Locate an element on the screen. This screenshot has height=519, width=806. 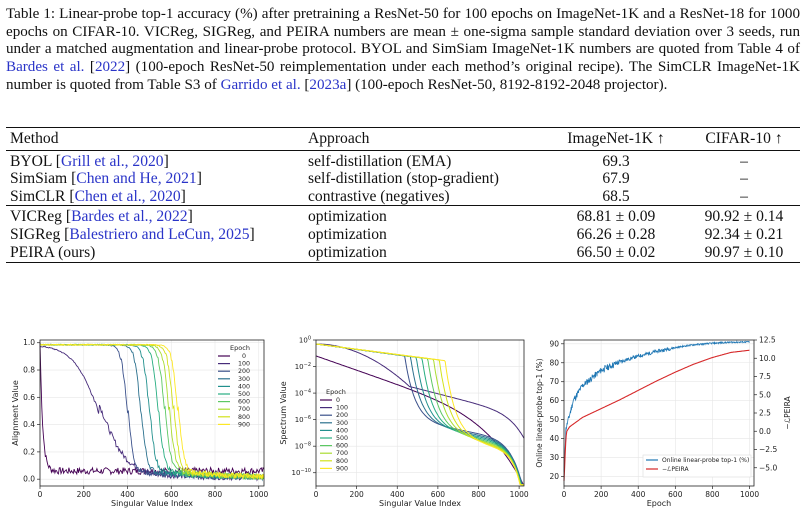
legend-label: 100 is located at coordinates (244, 364).